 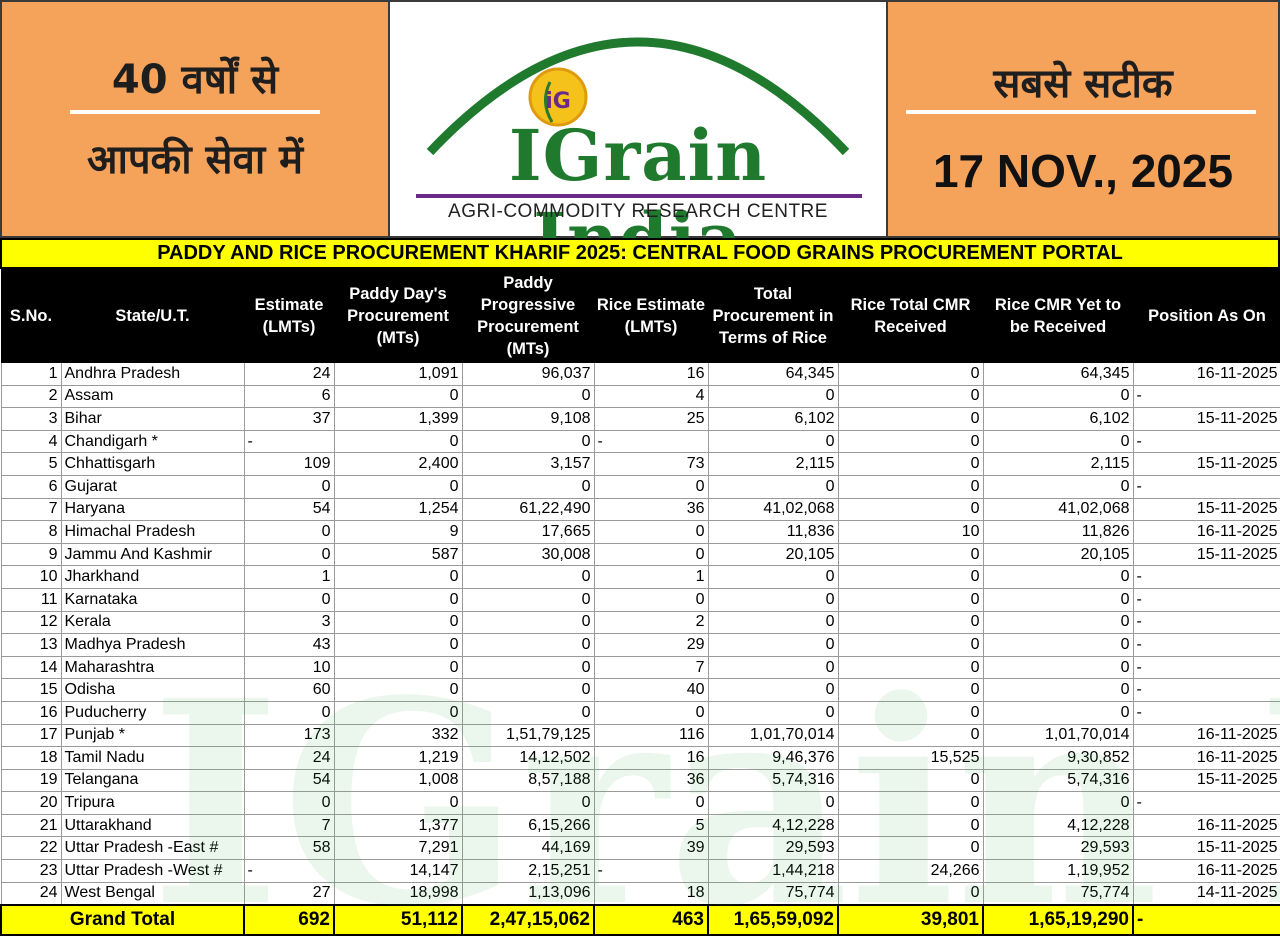 I want to click on table-cell: 20,105, so click(x=1058, y=554).